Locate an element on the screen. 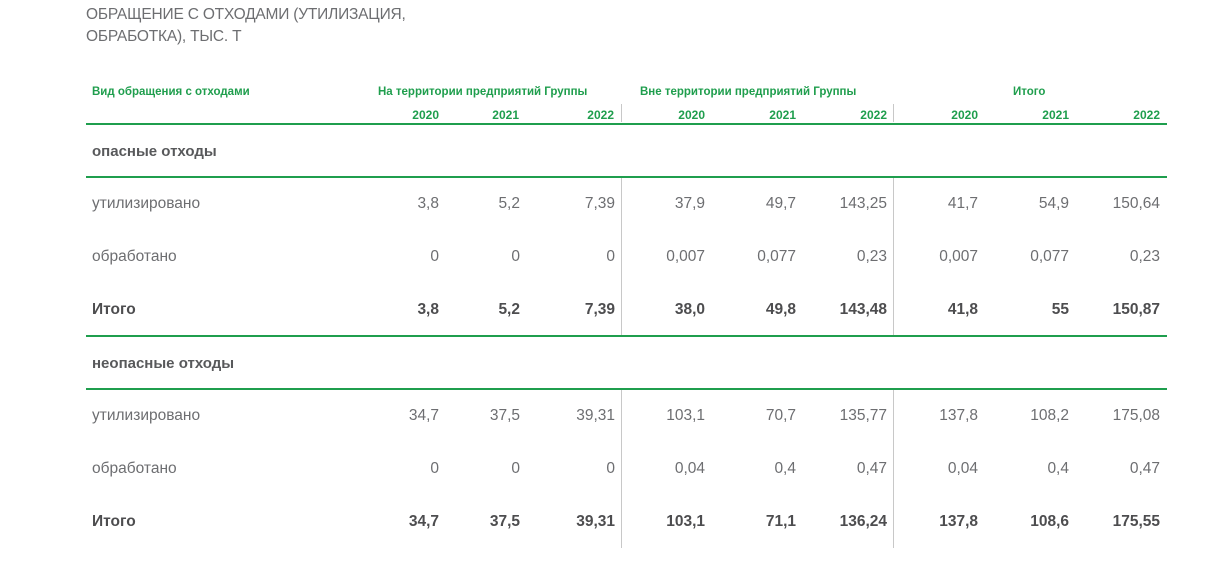  section-title-hazardous: опасные отходы is located at coordinates (154, 151).